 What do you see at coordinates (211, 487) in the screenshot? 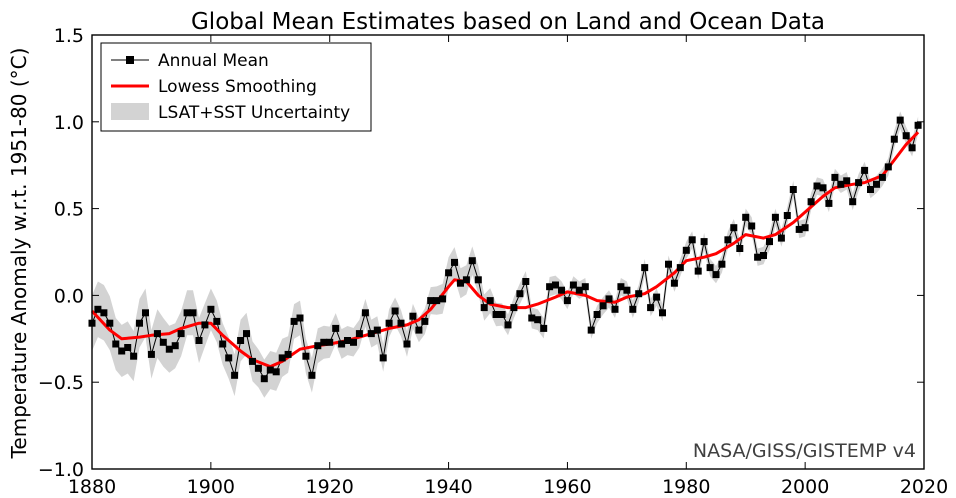
I see `x-tick-label: 1900` at bounding box center [211, 487].